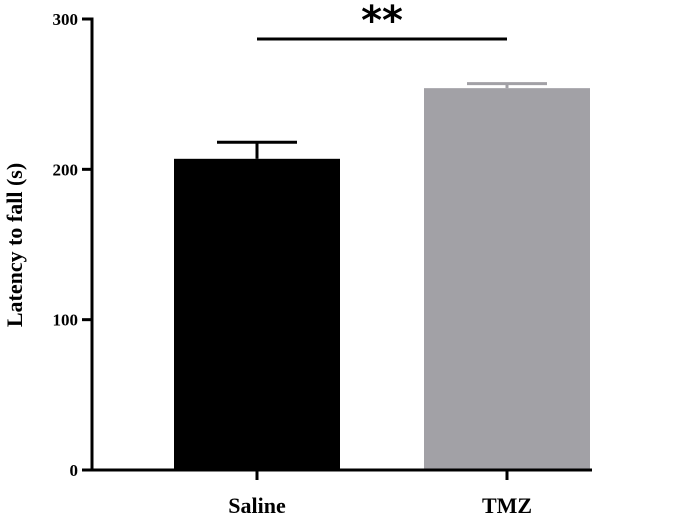 The image size is (678, 517). What do you see at coordinates (14, 245) in the screenshot?
I see `y-axis-title: Latency to fall (s)` at bounding box center [14, 245].